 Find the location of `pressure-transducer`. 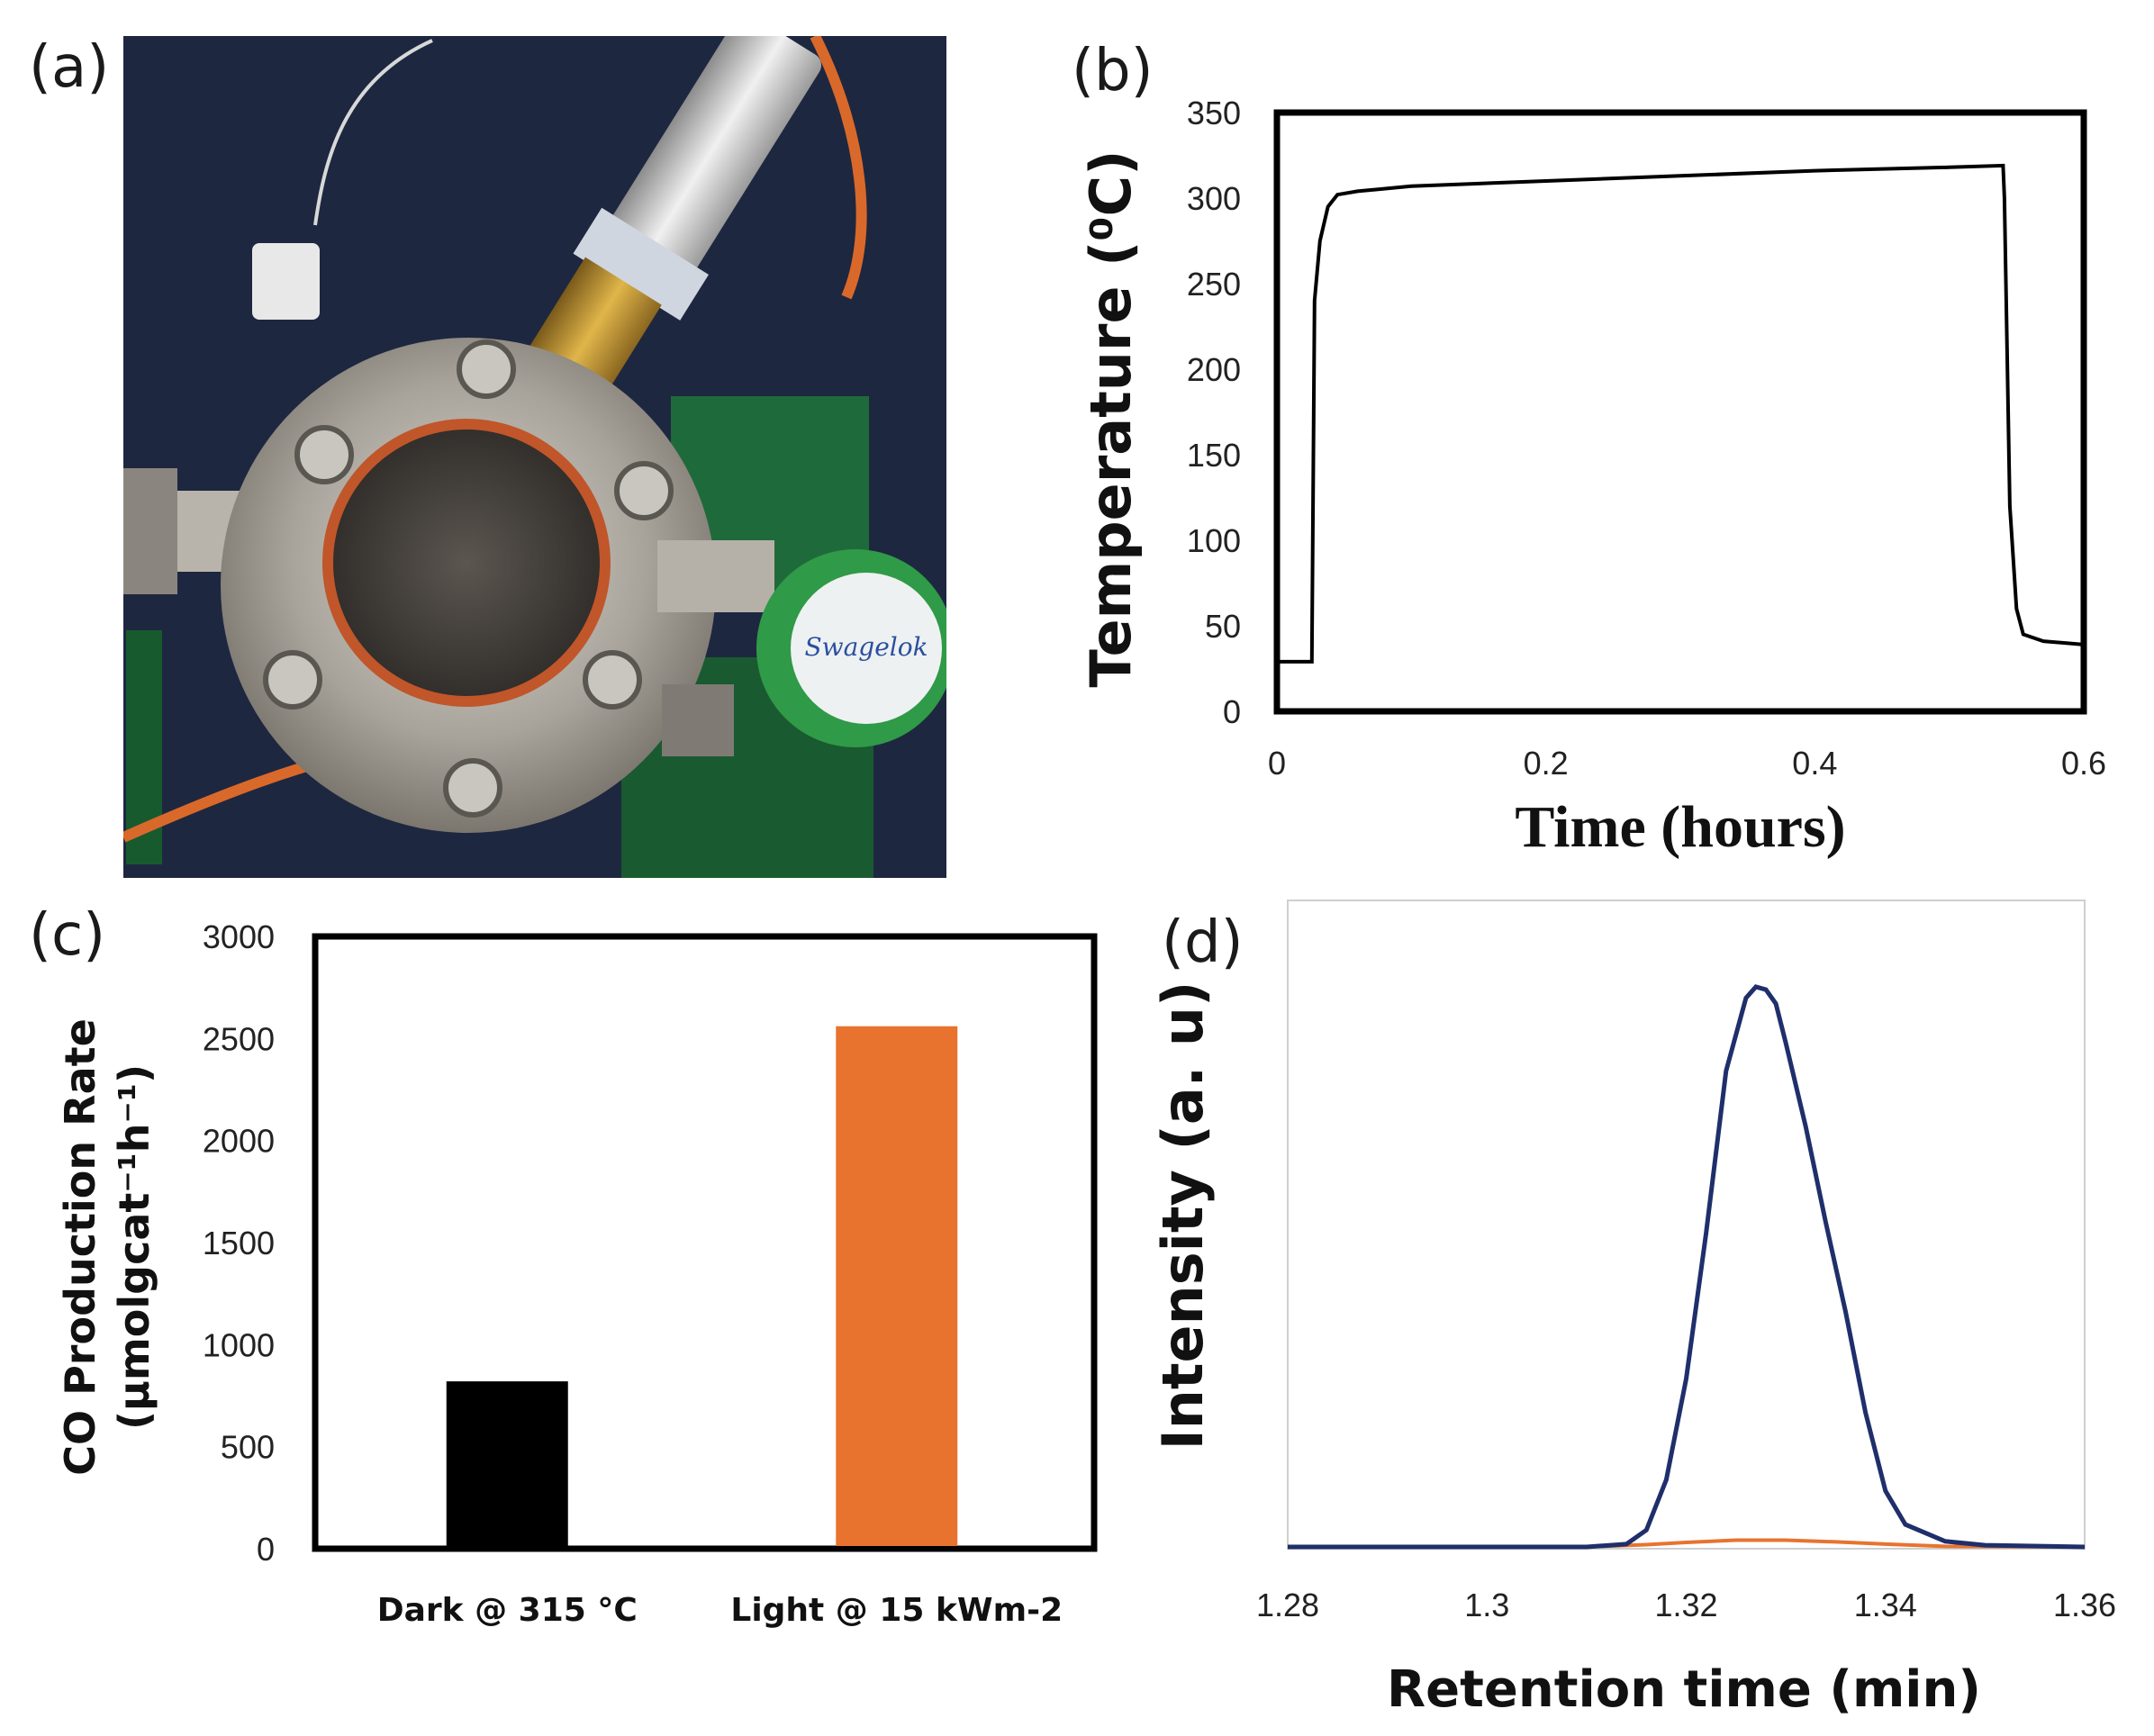

pressure-transducer is located at coordinates (697, 178).